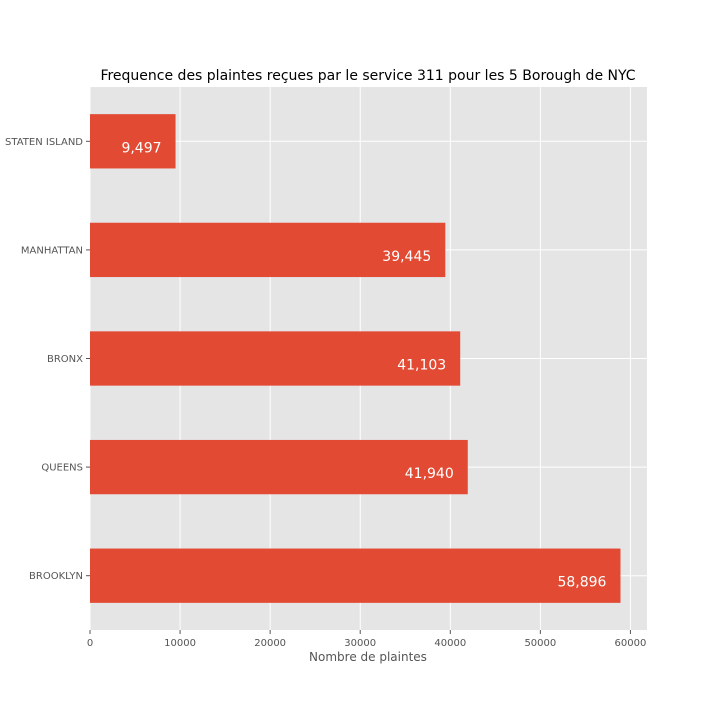 This screenshot has height=720, width=720. What do you see at coordinates (65, 359) in the screenshot?
I see `y-tick-label: BRONX` at bounding box center [65, 359].